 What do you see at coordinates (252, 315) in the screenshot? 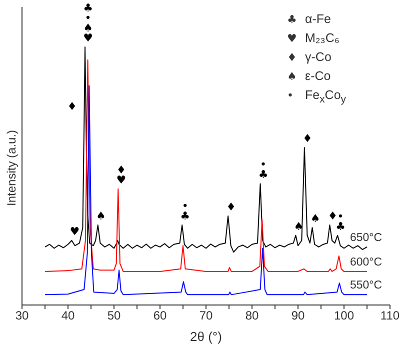
I see `x-tick-label: 80` at bounding box center [252, 315].